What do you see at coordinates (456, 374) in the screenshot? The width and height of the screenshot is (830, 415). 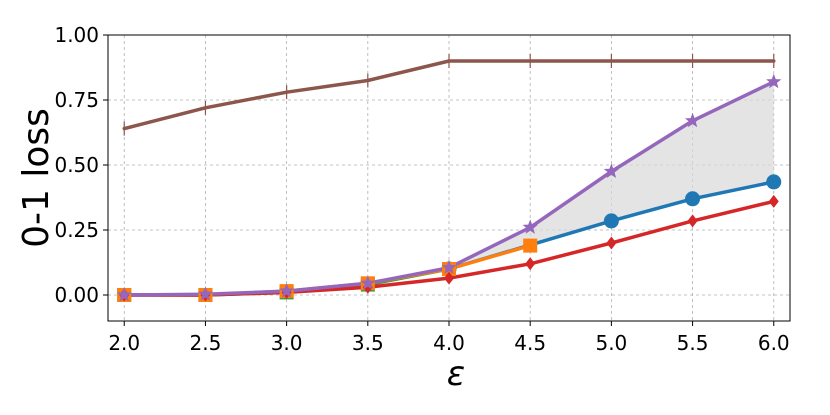 I see `x-axis-label: ε` at bounding box center [456, 374].